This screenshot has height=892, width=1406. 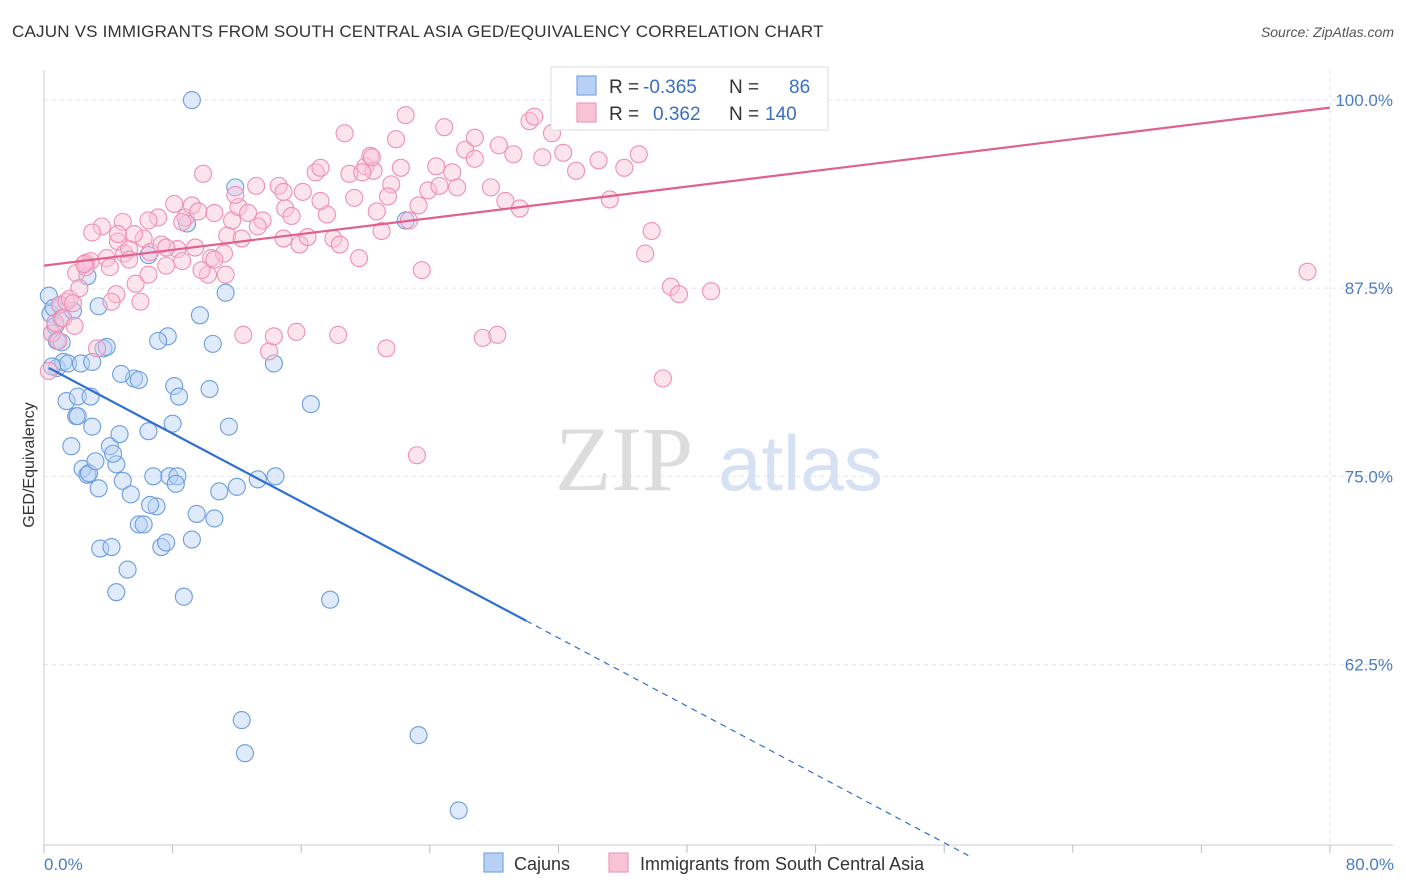 What do you see at coordinates (1369, 288) in the screenshot?
I see `y-tick-label: 87.5%` at bounding box center [1369, 288].